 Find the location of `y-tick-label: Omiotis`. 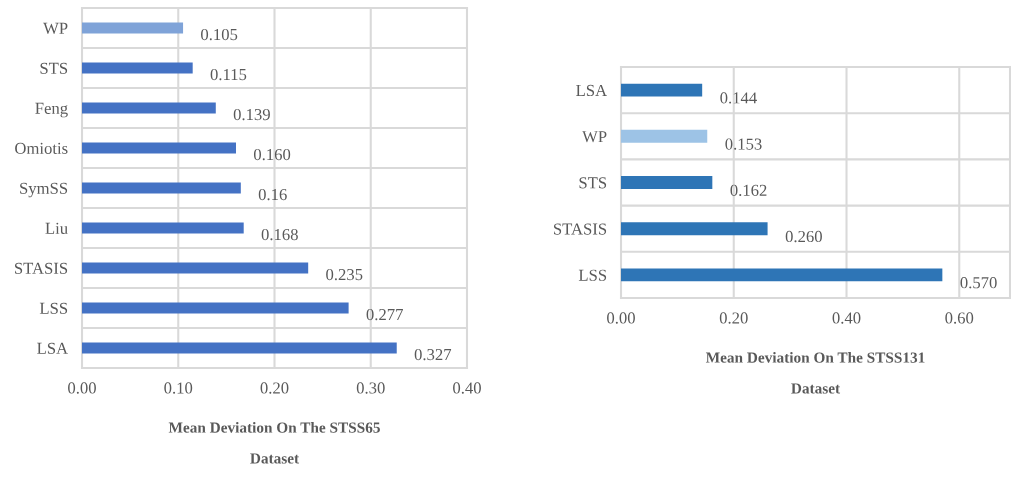

y-tick-label: Omiotis is located at coordinates (41, 148).